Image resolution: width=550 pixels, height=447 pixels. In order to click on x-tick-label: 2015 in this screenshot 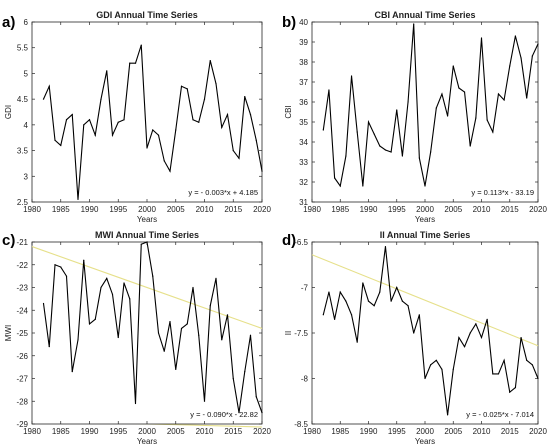, I will do `click(510, 209)`.